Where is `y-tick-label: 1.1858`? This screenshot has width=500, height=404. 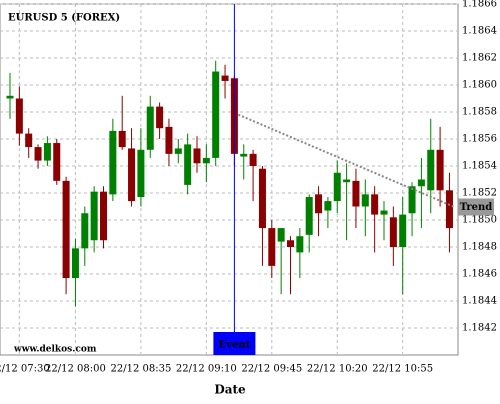 y-tick-label: 1.1858 is located at coordinates (479, 112).